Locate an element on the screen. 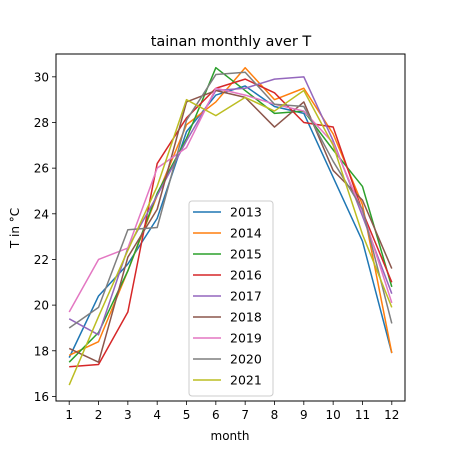 This screenshot has height=450, width=450. legend-label: 2020 is located at coordinates (246, 359).